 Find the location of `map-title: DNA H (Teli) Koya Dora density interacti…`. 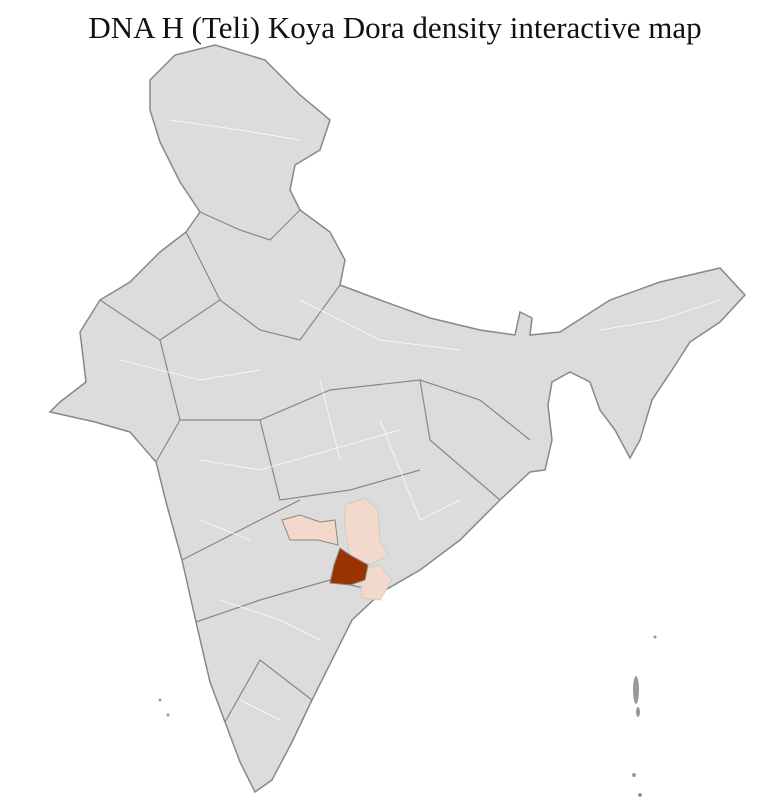

map-title: DNA H (Teli) Koya Dora density interacti… is located at coordinates (395, 27).